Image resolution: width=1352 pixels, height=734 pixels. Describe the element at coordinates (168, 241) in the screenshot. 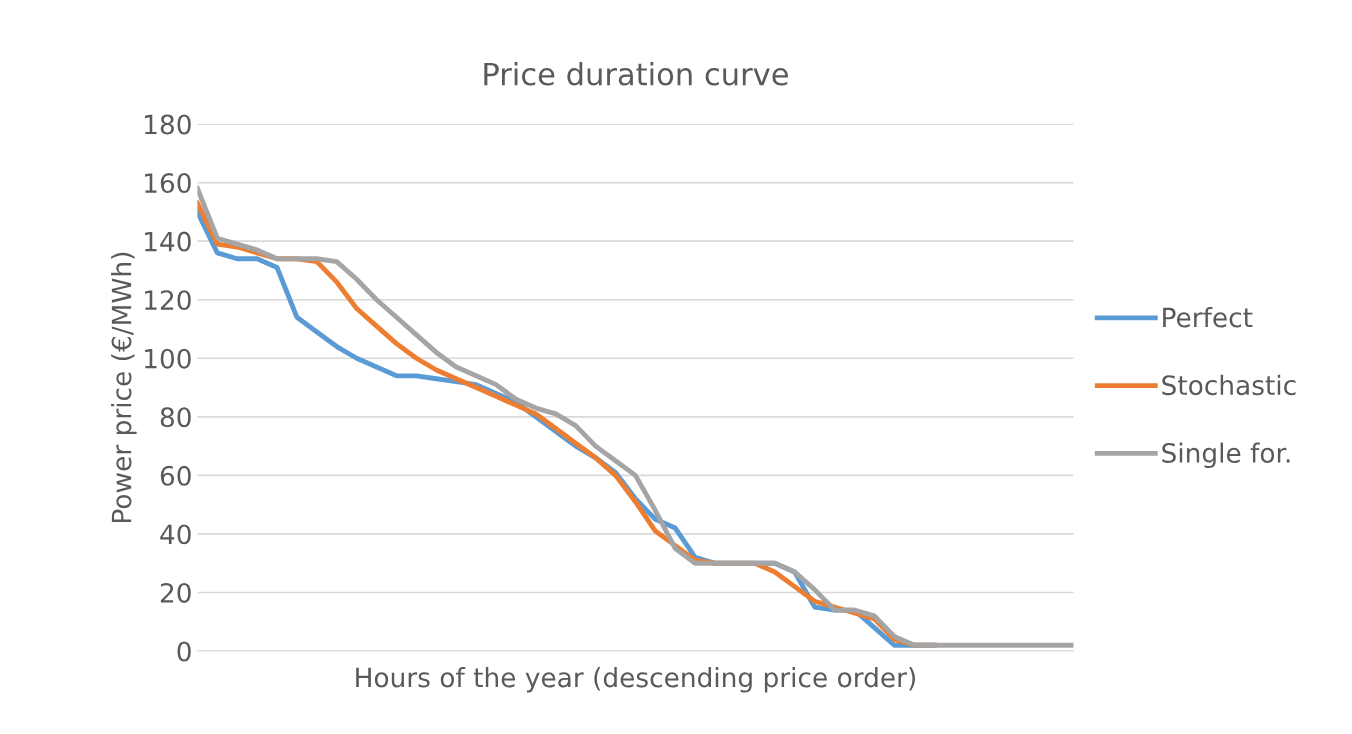

I see `y-tick-label: 140` at that location.